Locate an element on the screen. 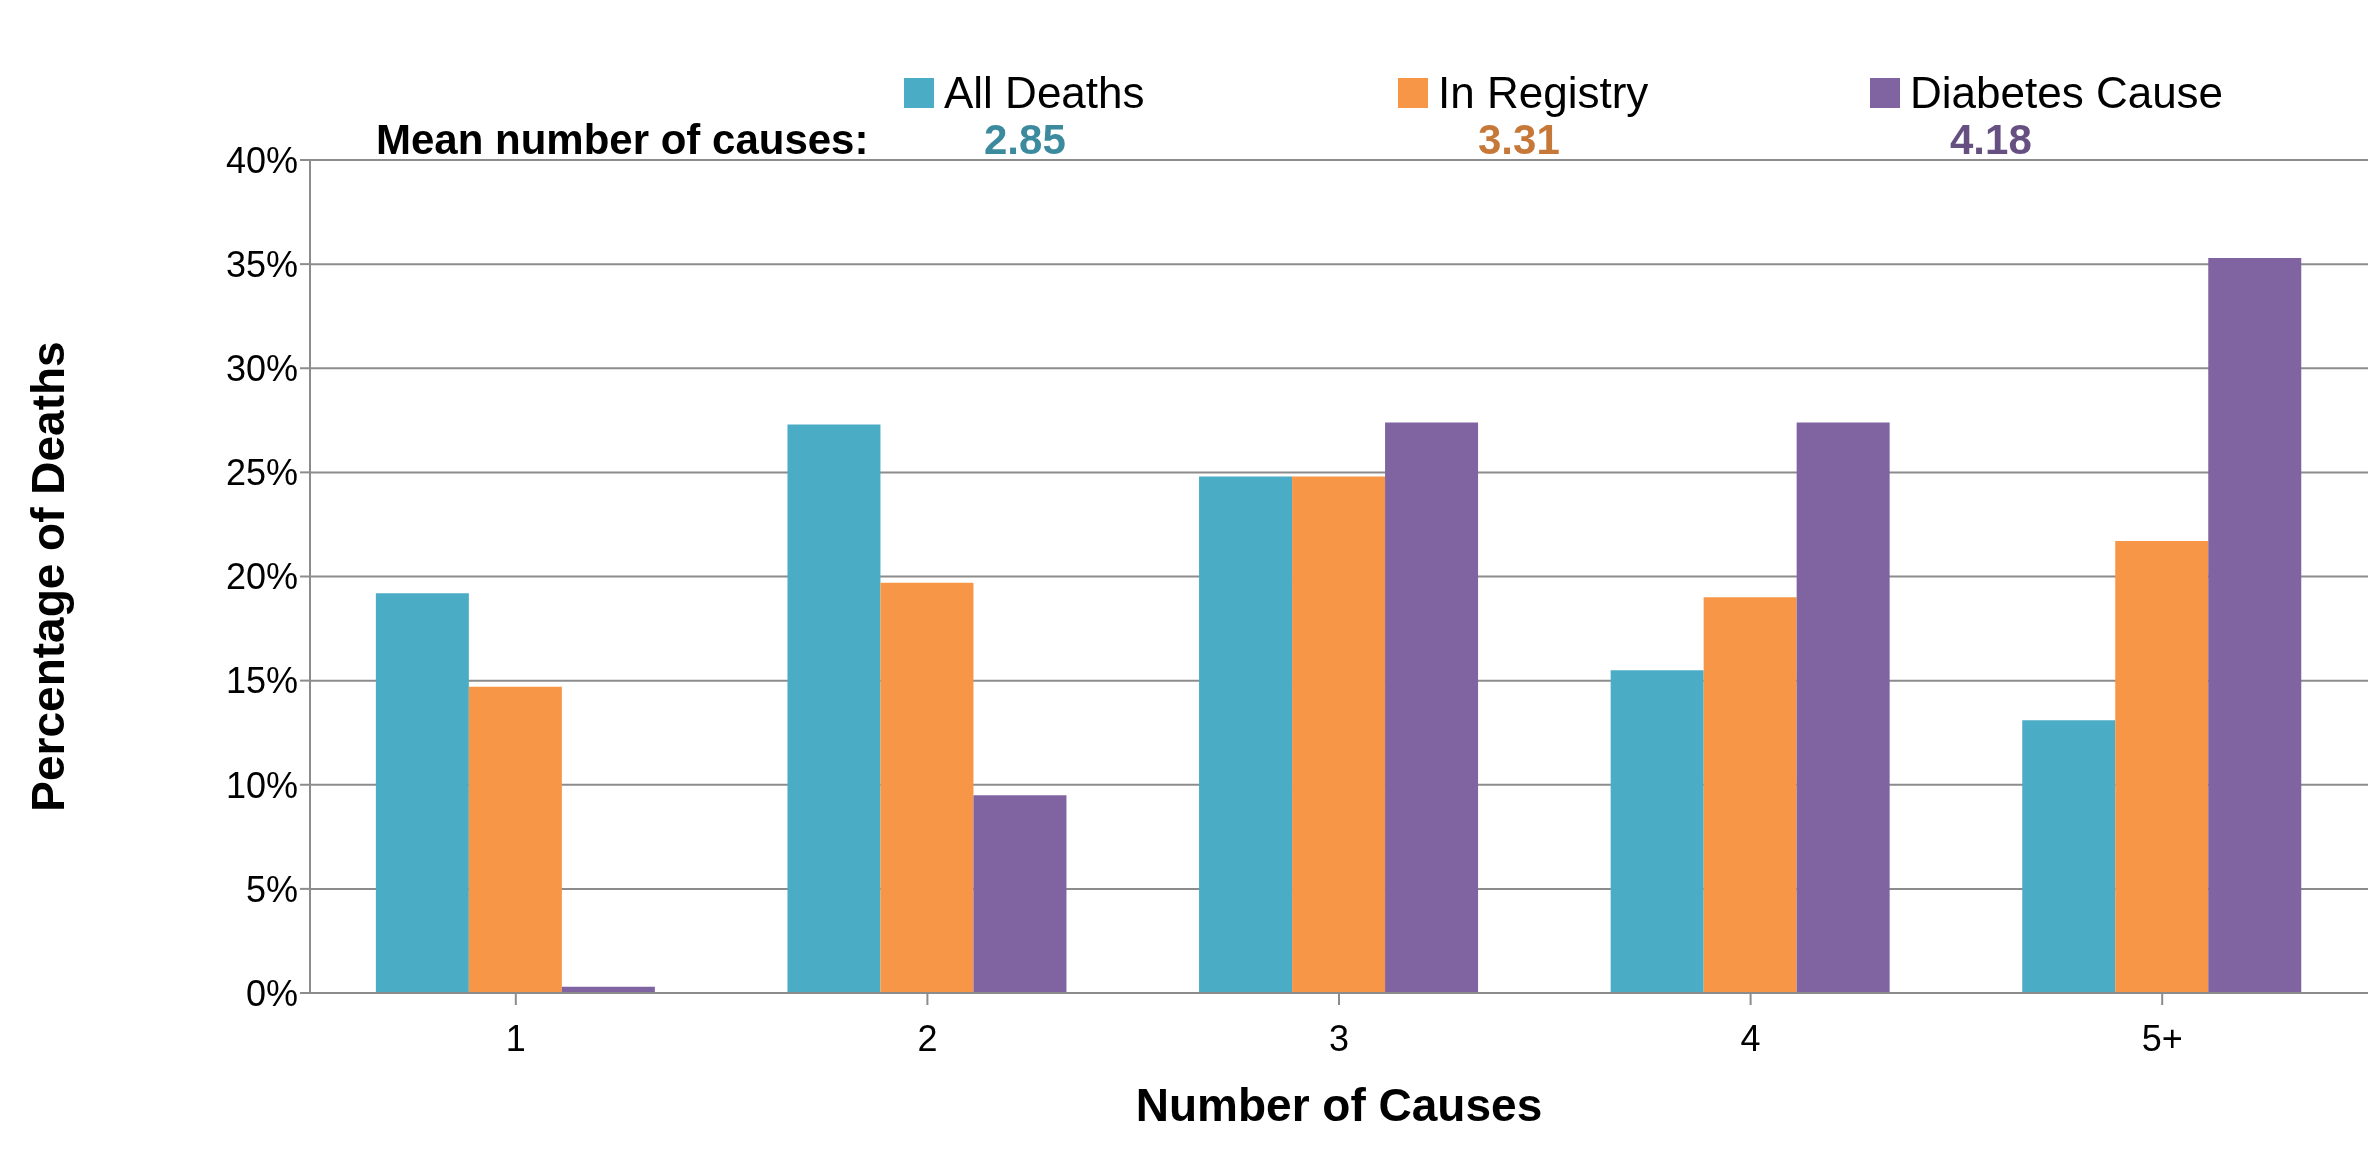 Image resolution: width=2378 pixels, height=1149 pixels. legend-label: Diabetes Cause is located at coordinates (2067, 93).